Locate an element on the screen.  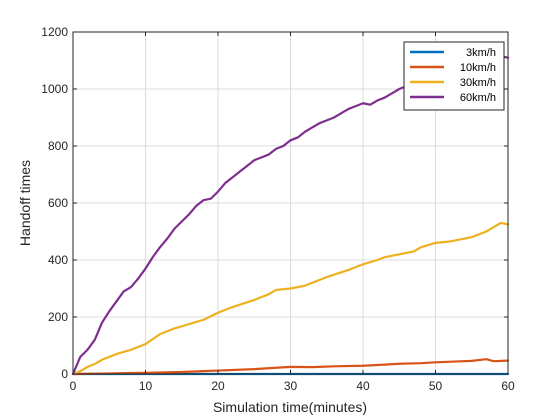
x-tick-label: 0 is located at coordinates (73, 386).